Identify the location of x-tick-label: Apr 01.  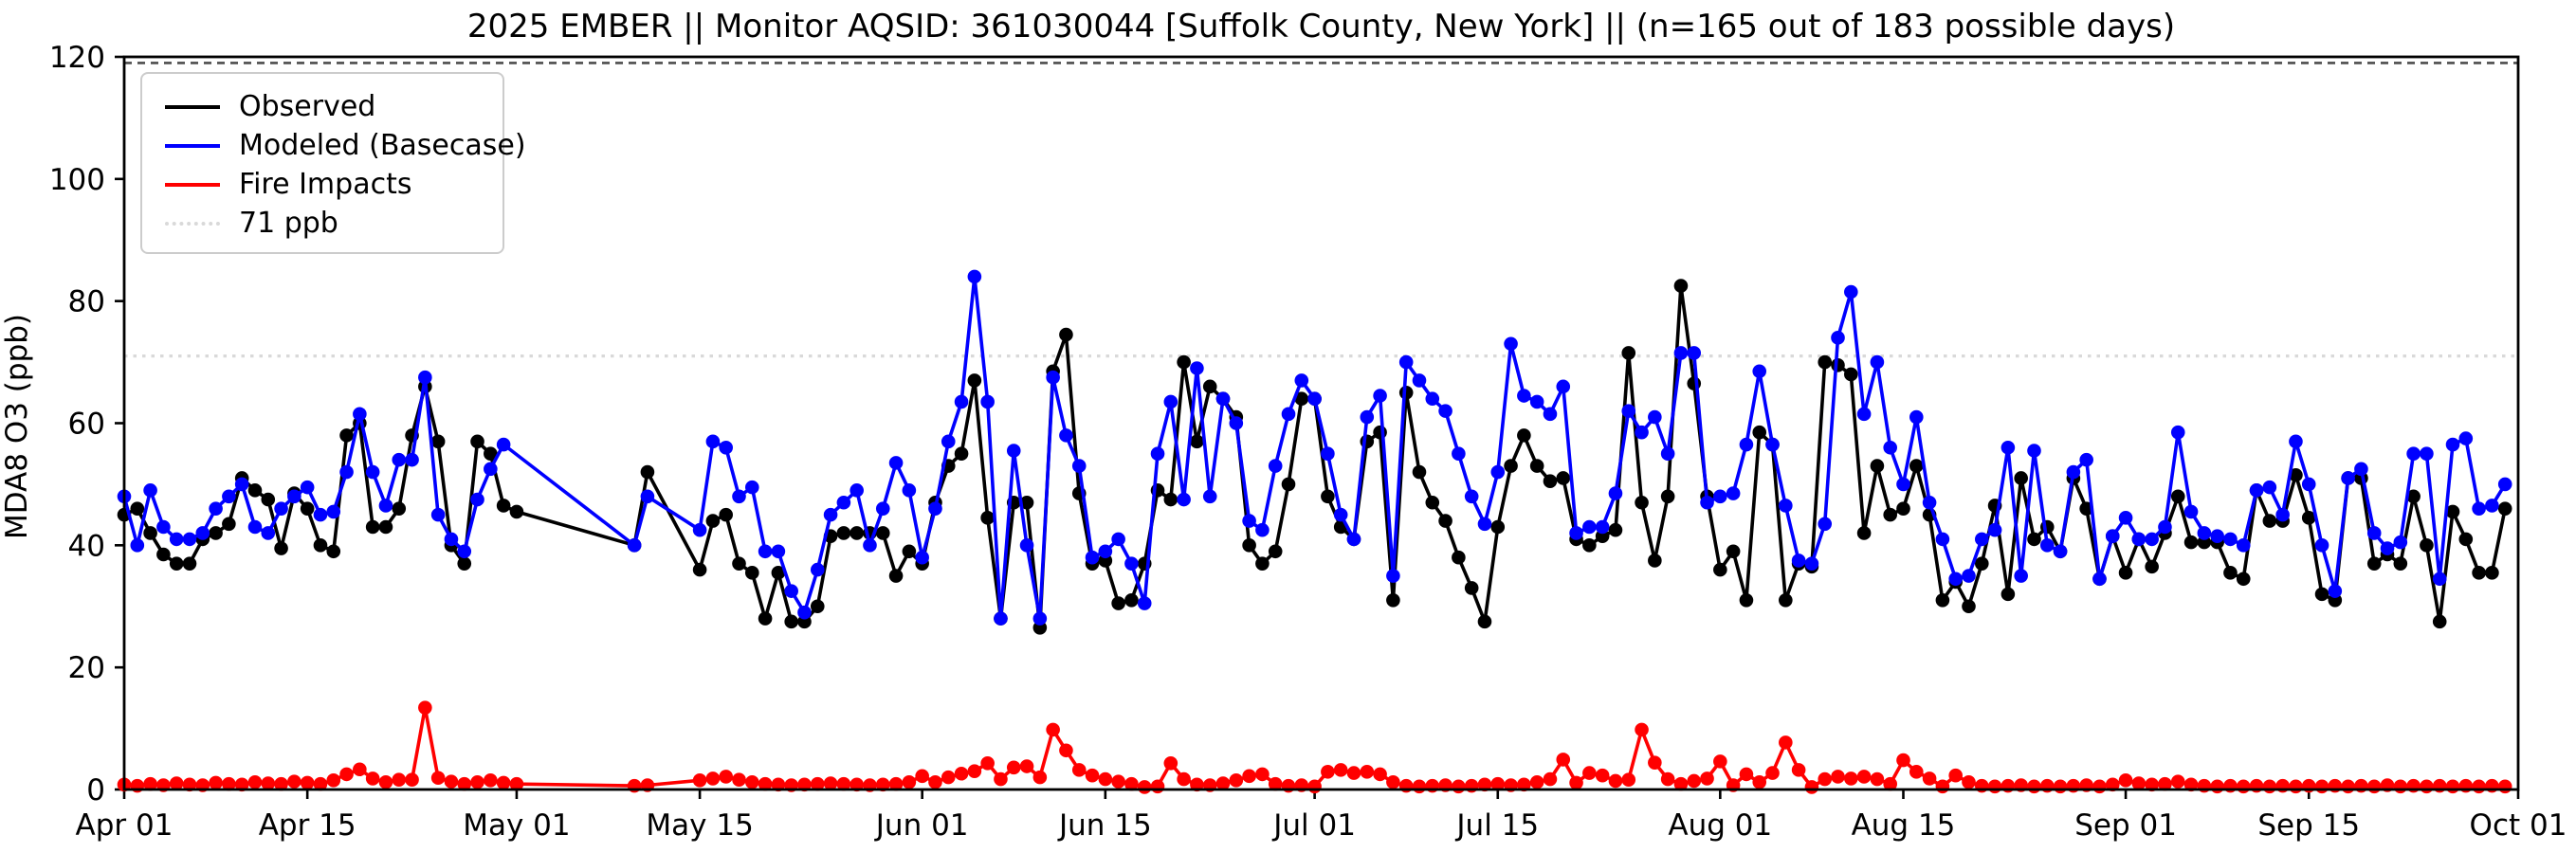
(125, 825).